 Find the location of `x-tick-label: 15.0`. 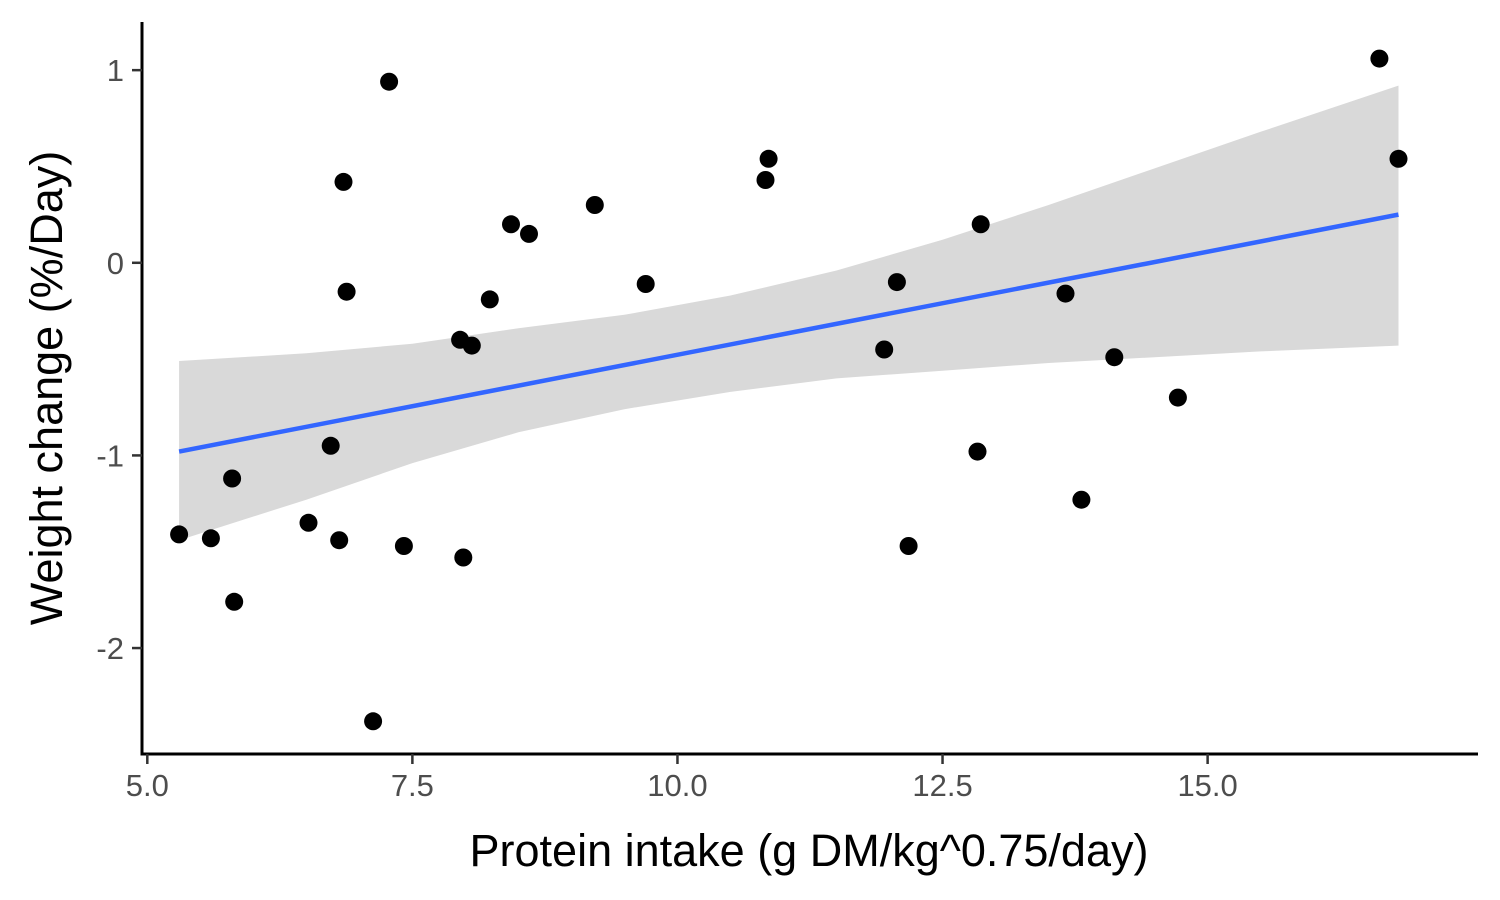

x-tick-label: 15.0 is located at coordinates (1207, 785).